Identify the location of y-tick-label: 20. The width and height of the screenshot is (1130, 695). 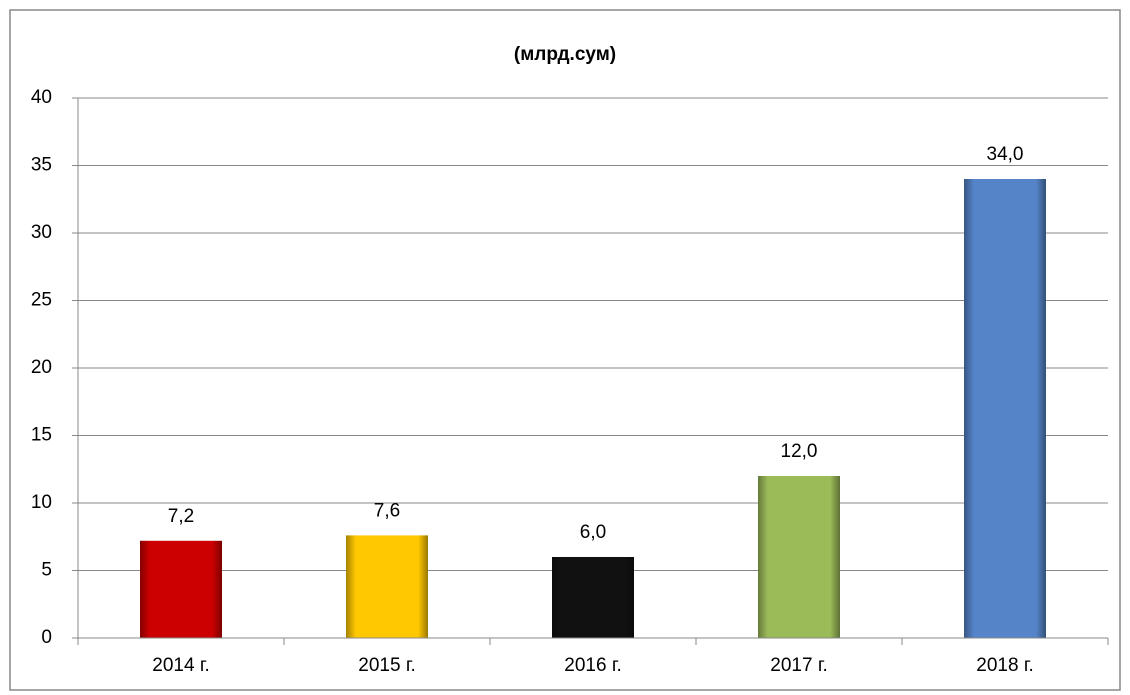
(41, 367).